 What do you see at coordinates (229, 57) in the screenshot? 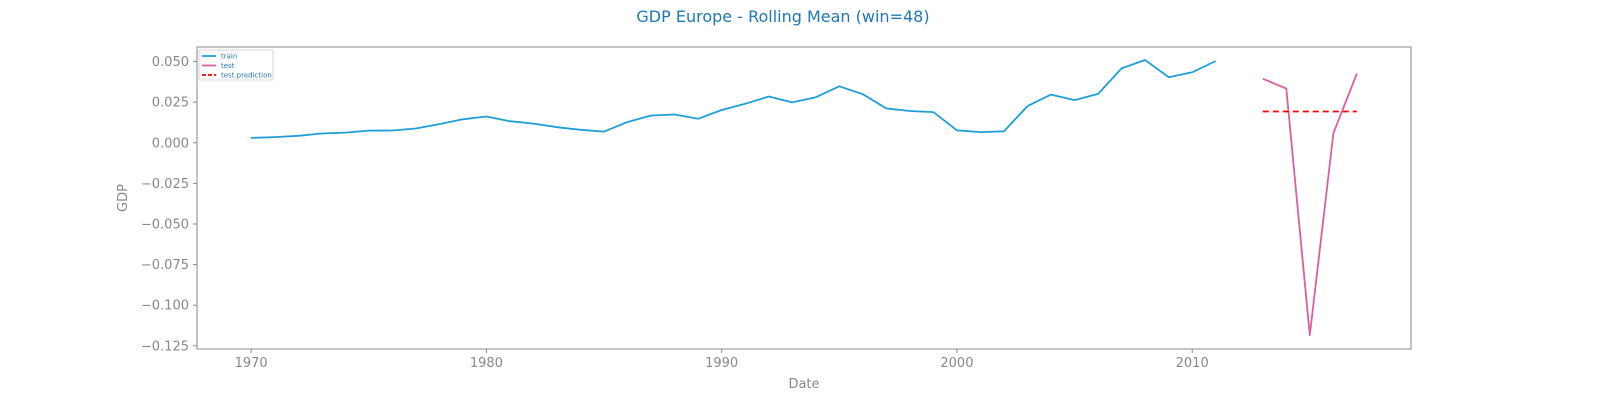
I see `legend-label: train` at bounding box center [229, 57].